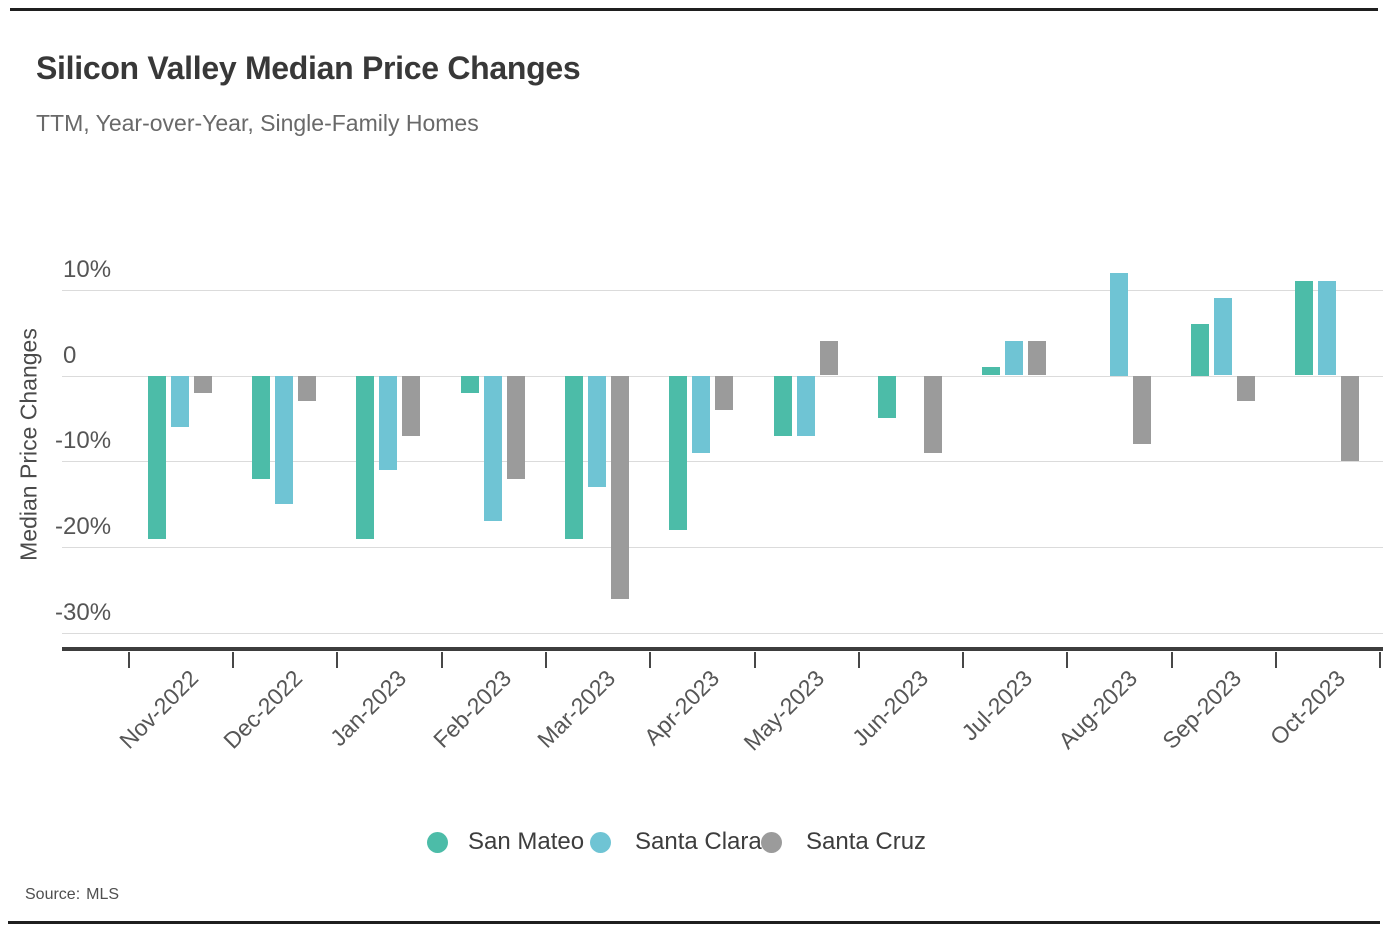 The image size is (1388, 942). Describe the element at coordinates (722, 649) in the screenshot. I see `x-axis-line` at that location.